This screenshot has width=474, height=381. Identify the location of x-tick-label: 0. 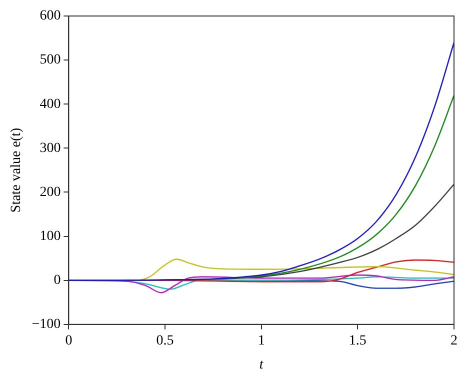
(68, 340).